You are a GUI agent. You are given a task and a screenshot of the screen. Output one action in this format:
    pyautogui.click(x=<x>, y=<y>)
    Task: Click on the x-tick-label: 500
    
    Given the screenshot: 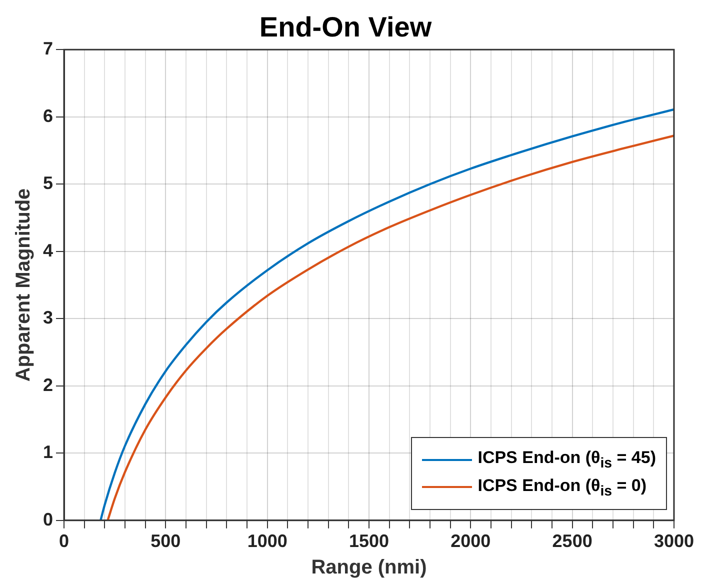 What is the action you would take?
    pyautogui.click(x=165, y=541)
    